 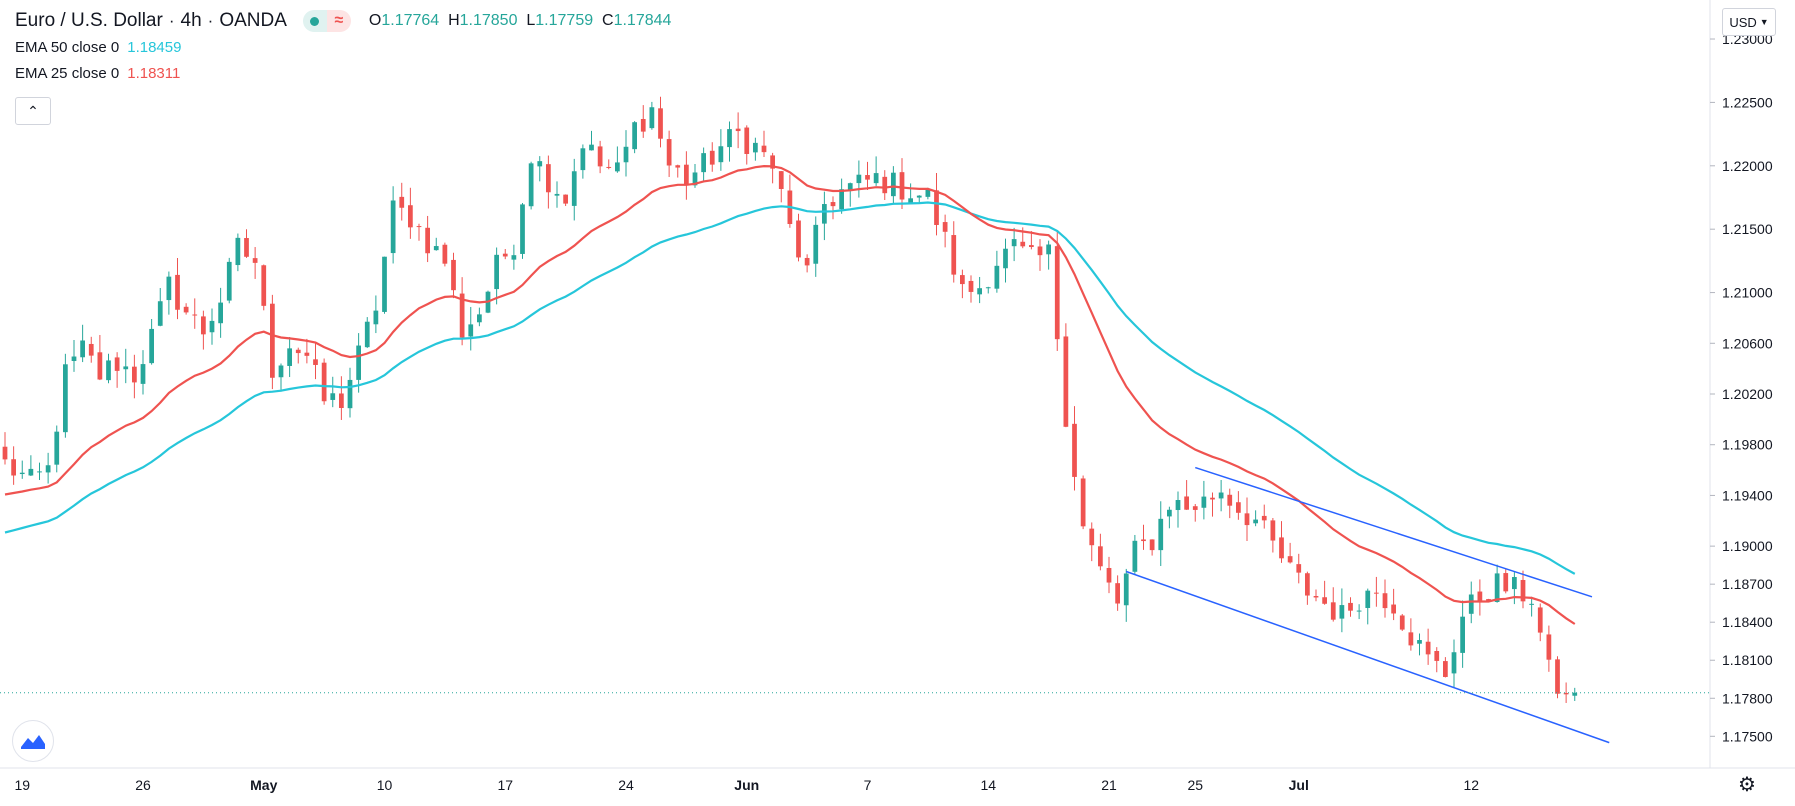 What do you see at coordinates (343, 73) in the screenshot?
I see `indicator-ema25: EMA 25 close 0 1.18311` at bounding box center [343, 73].